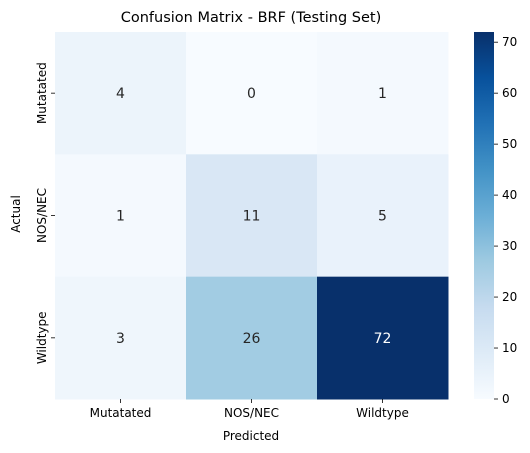 The image size is (530, 453). Describe the element at coordinates (251, 436) in the screenshot. I see `x-axis-label: Predicted` at that location.